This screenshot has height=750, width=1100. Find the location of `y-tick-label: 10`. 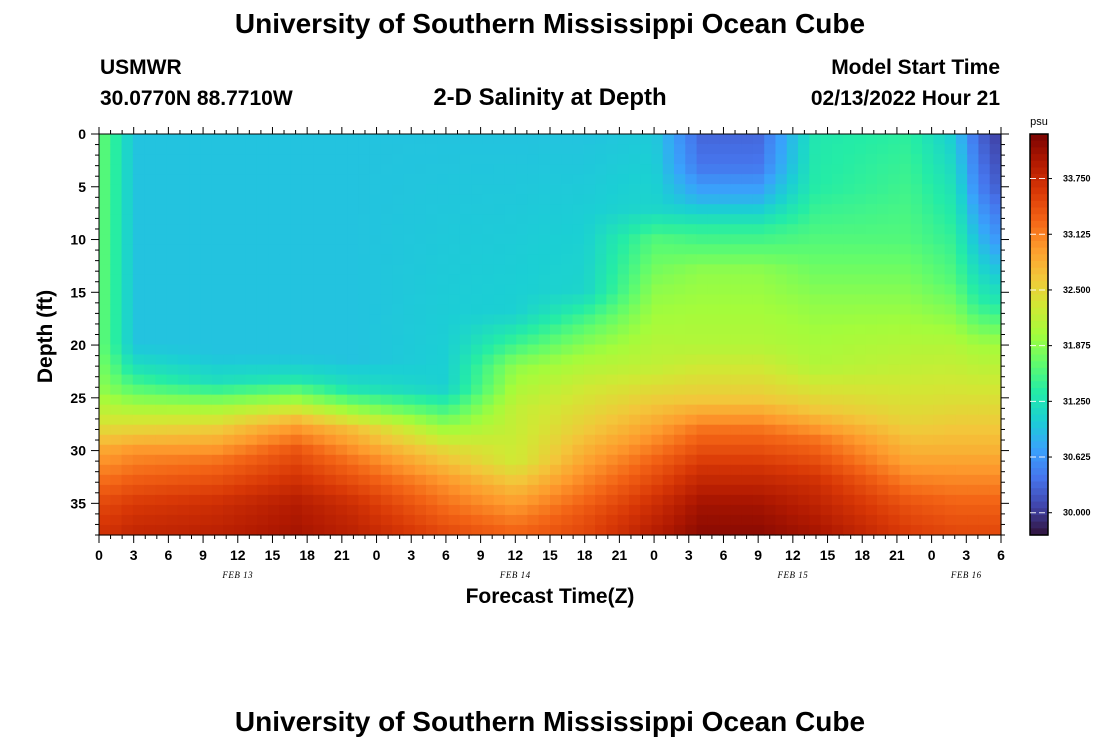

y-tick-label: 10 is located at coordinates (78, 240).